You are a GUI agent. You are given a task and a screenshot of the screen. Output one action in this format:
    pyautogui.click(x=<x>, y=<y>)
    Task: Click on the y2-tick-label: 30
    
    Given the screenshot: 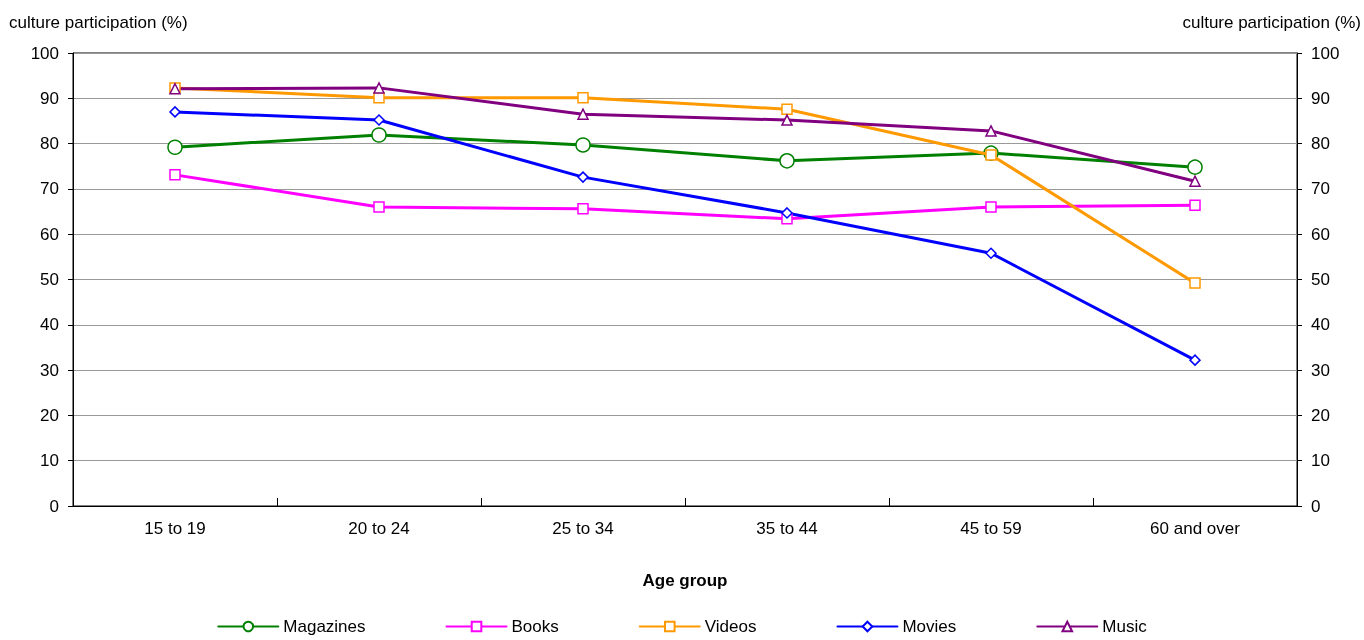 What is the action you would take?
    pyautogui.click(x=1320, y=370)
    